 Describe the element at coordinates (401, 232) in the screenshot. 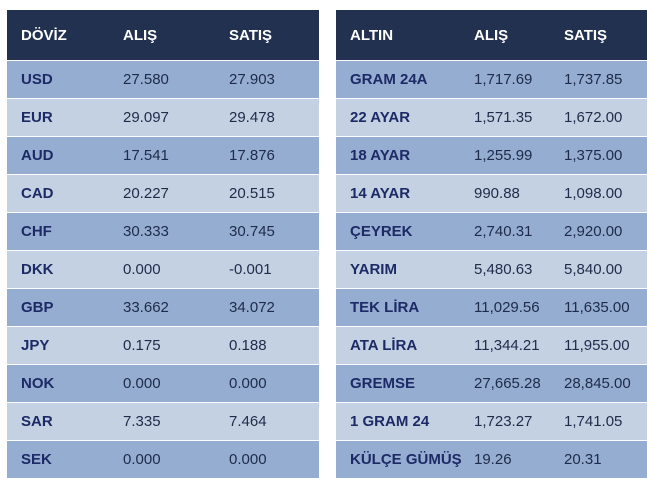

I see `row-label: ÇEYREK` at that location.